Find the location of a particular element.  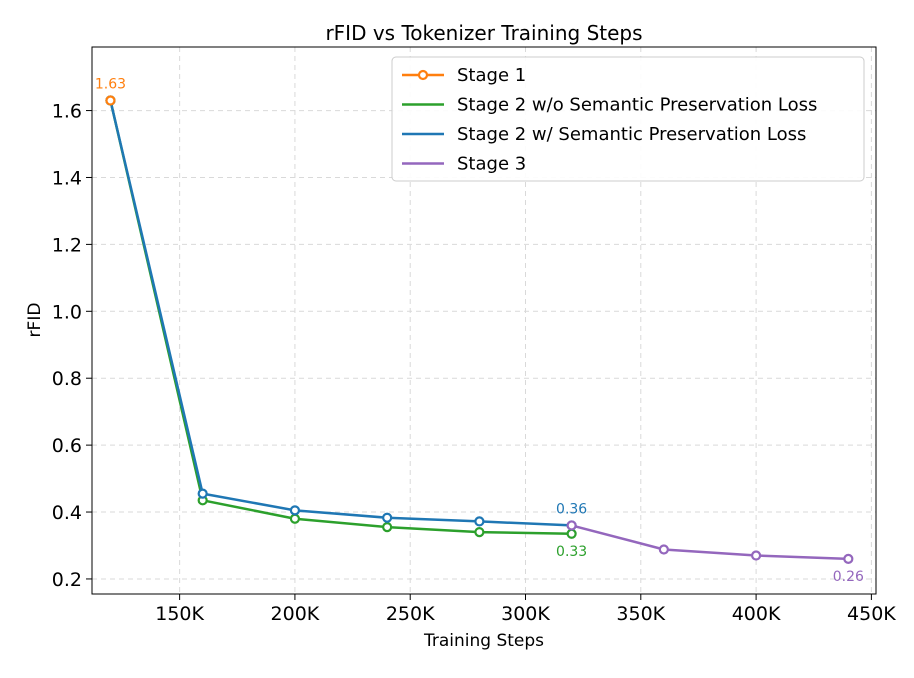

y-tick-label: 0.6 is located at coordinates (67, 446).